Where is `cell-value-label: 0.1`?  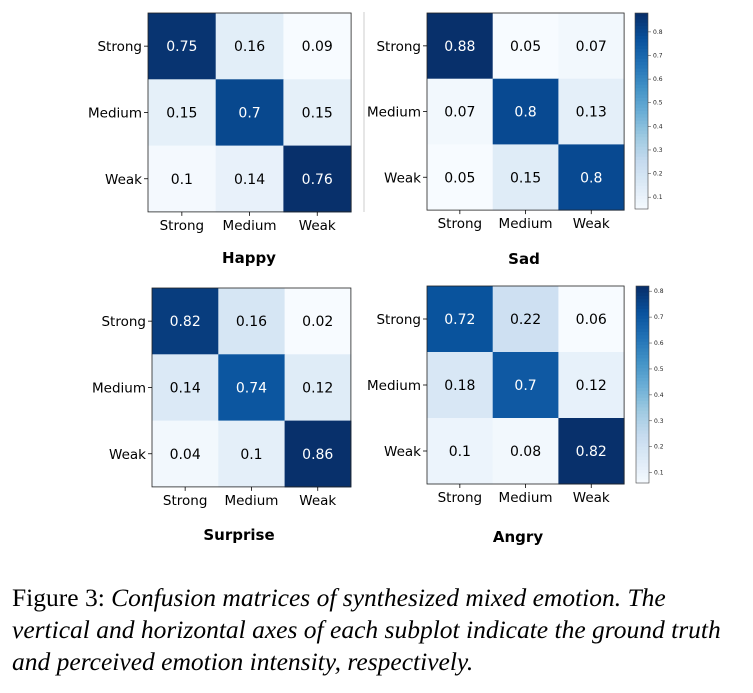
cell-value-label: 0.1 is located at coordinates (182, 180).